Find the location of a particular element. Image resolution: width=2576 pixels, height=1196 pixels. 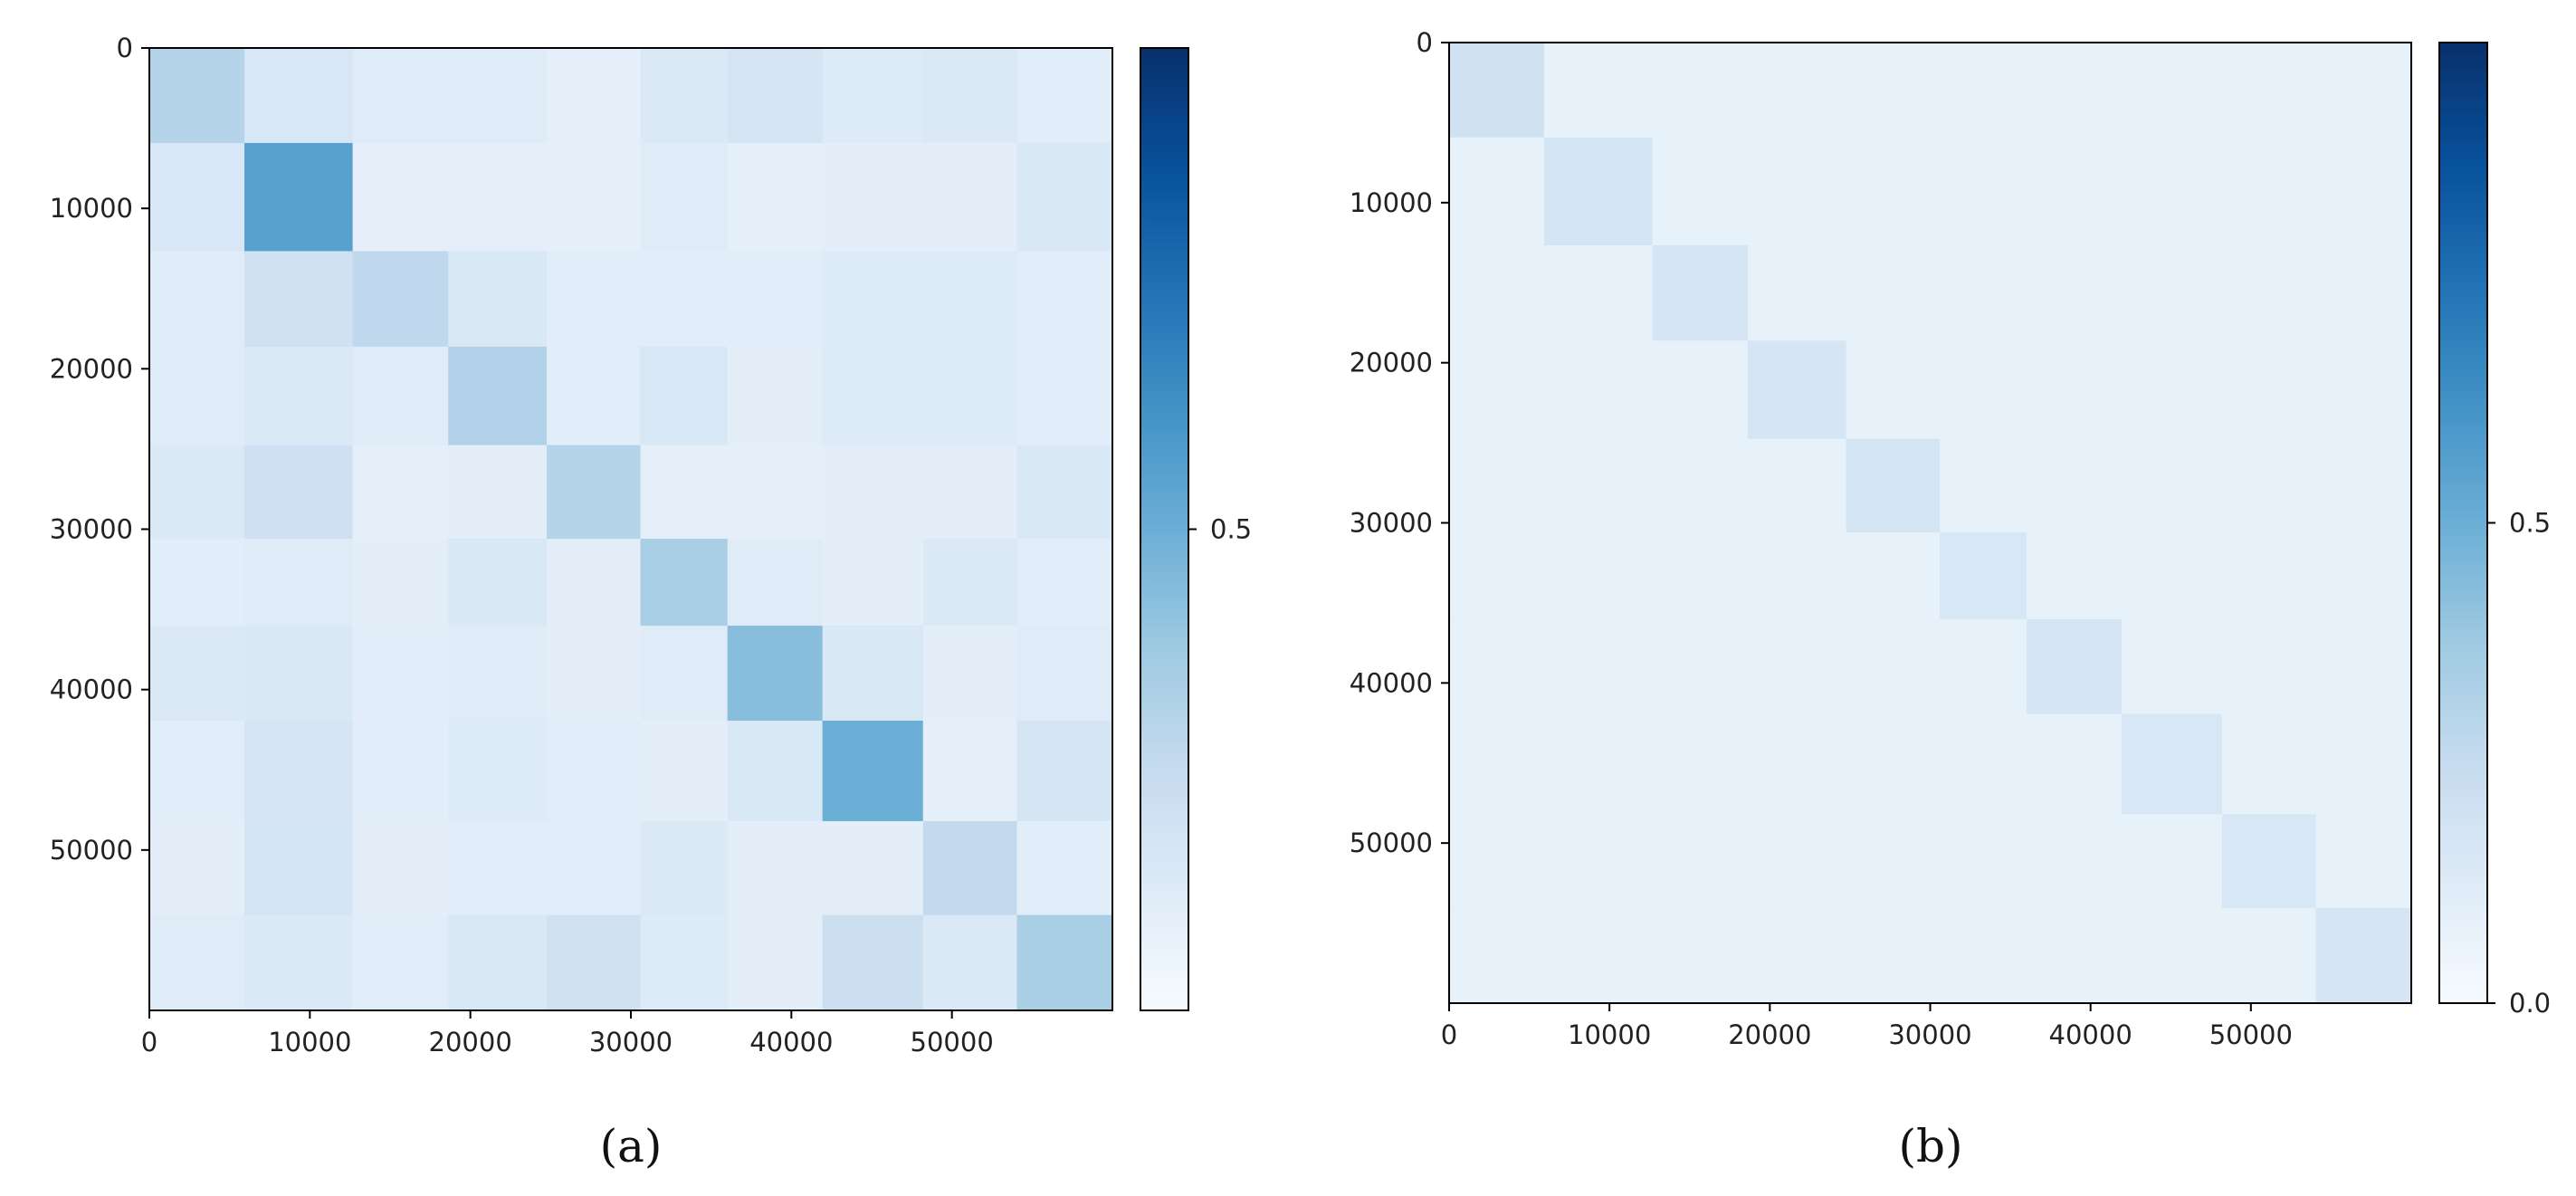

colorbar-tick-label: 0.5 is located at coordinates (2530, 523).